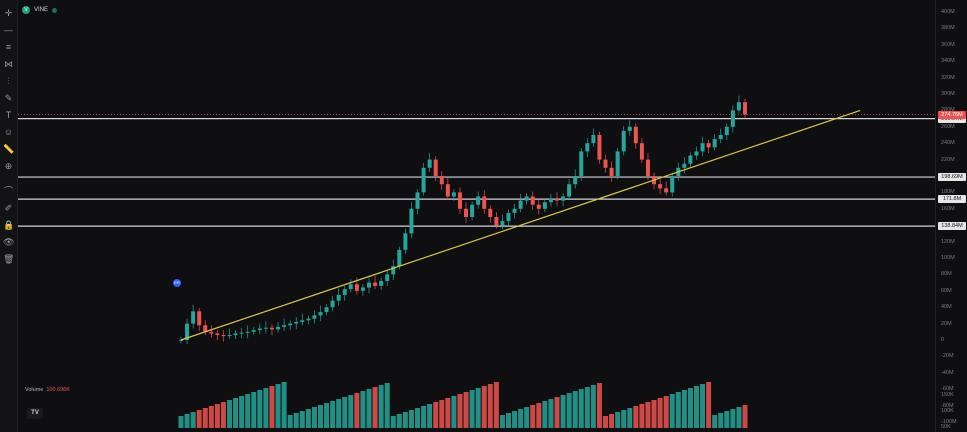  Describe the element at coordinates (8, 64) in the screenshot. I see `pattern-icon: ⋈` at that location.